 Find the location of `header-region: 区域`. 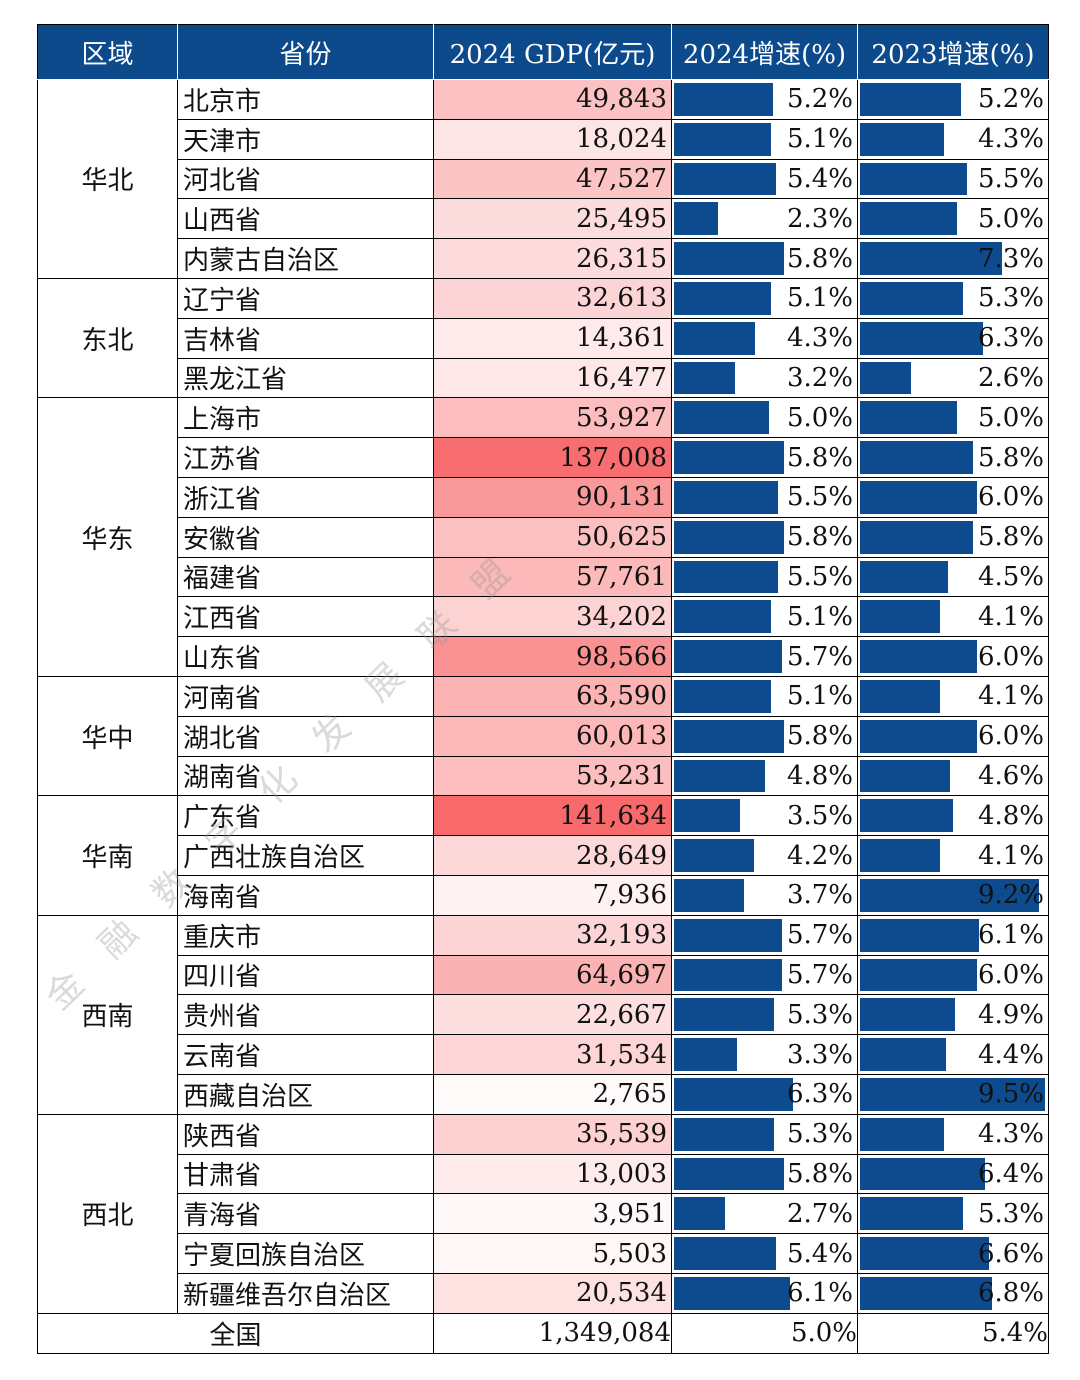

header-region: 区域 is located at coordinates (107, 52).